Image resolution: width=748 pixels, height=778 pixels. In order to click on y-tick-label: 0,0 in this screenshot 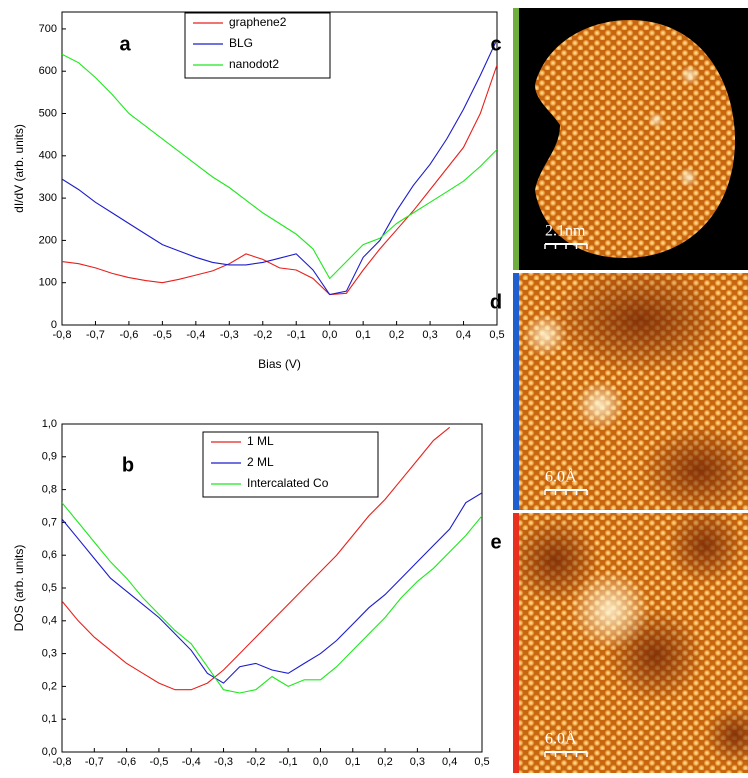, I will do `click(49, 752)`.